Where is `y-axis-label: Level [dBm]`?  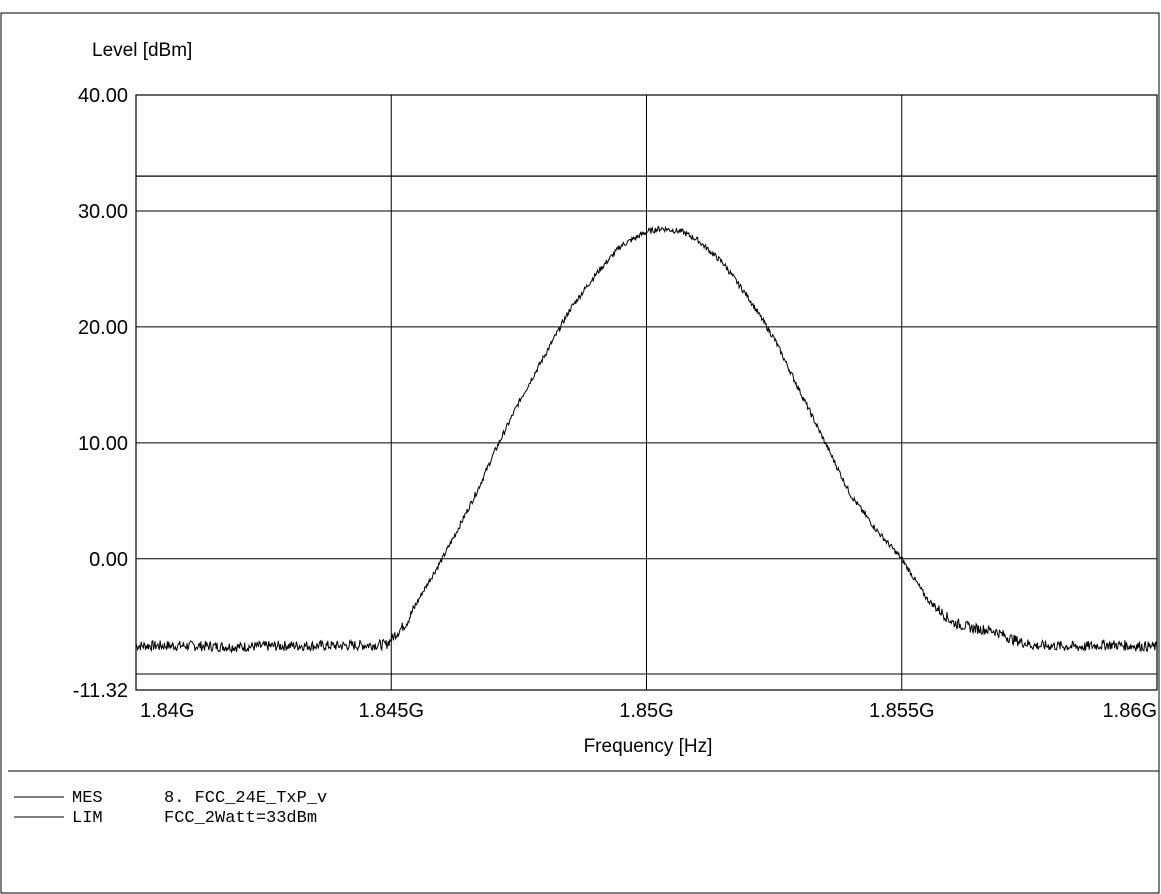 y-axis-label: Level [dBm] is located at coordinates (142, 50).